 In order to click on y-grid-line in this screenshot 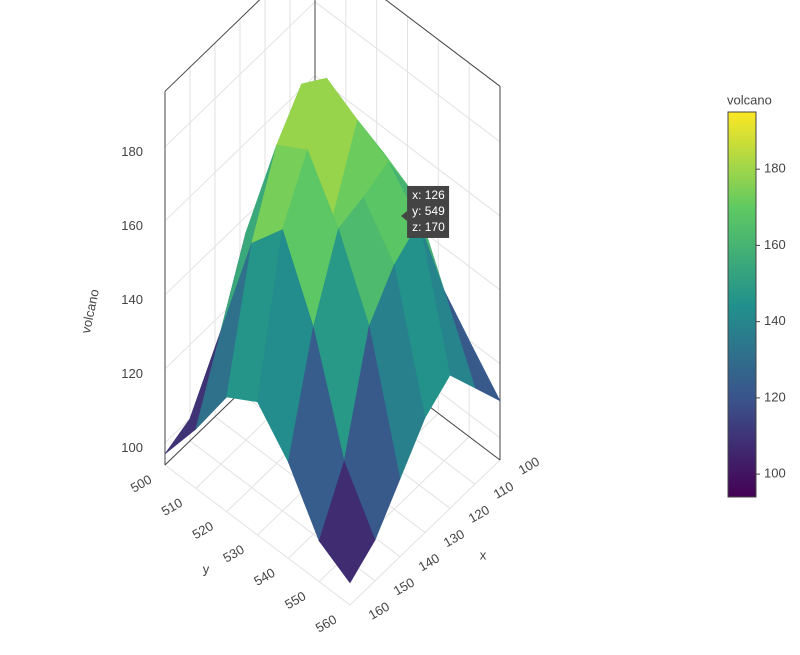, I will do `click(425, 532)`.